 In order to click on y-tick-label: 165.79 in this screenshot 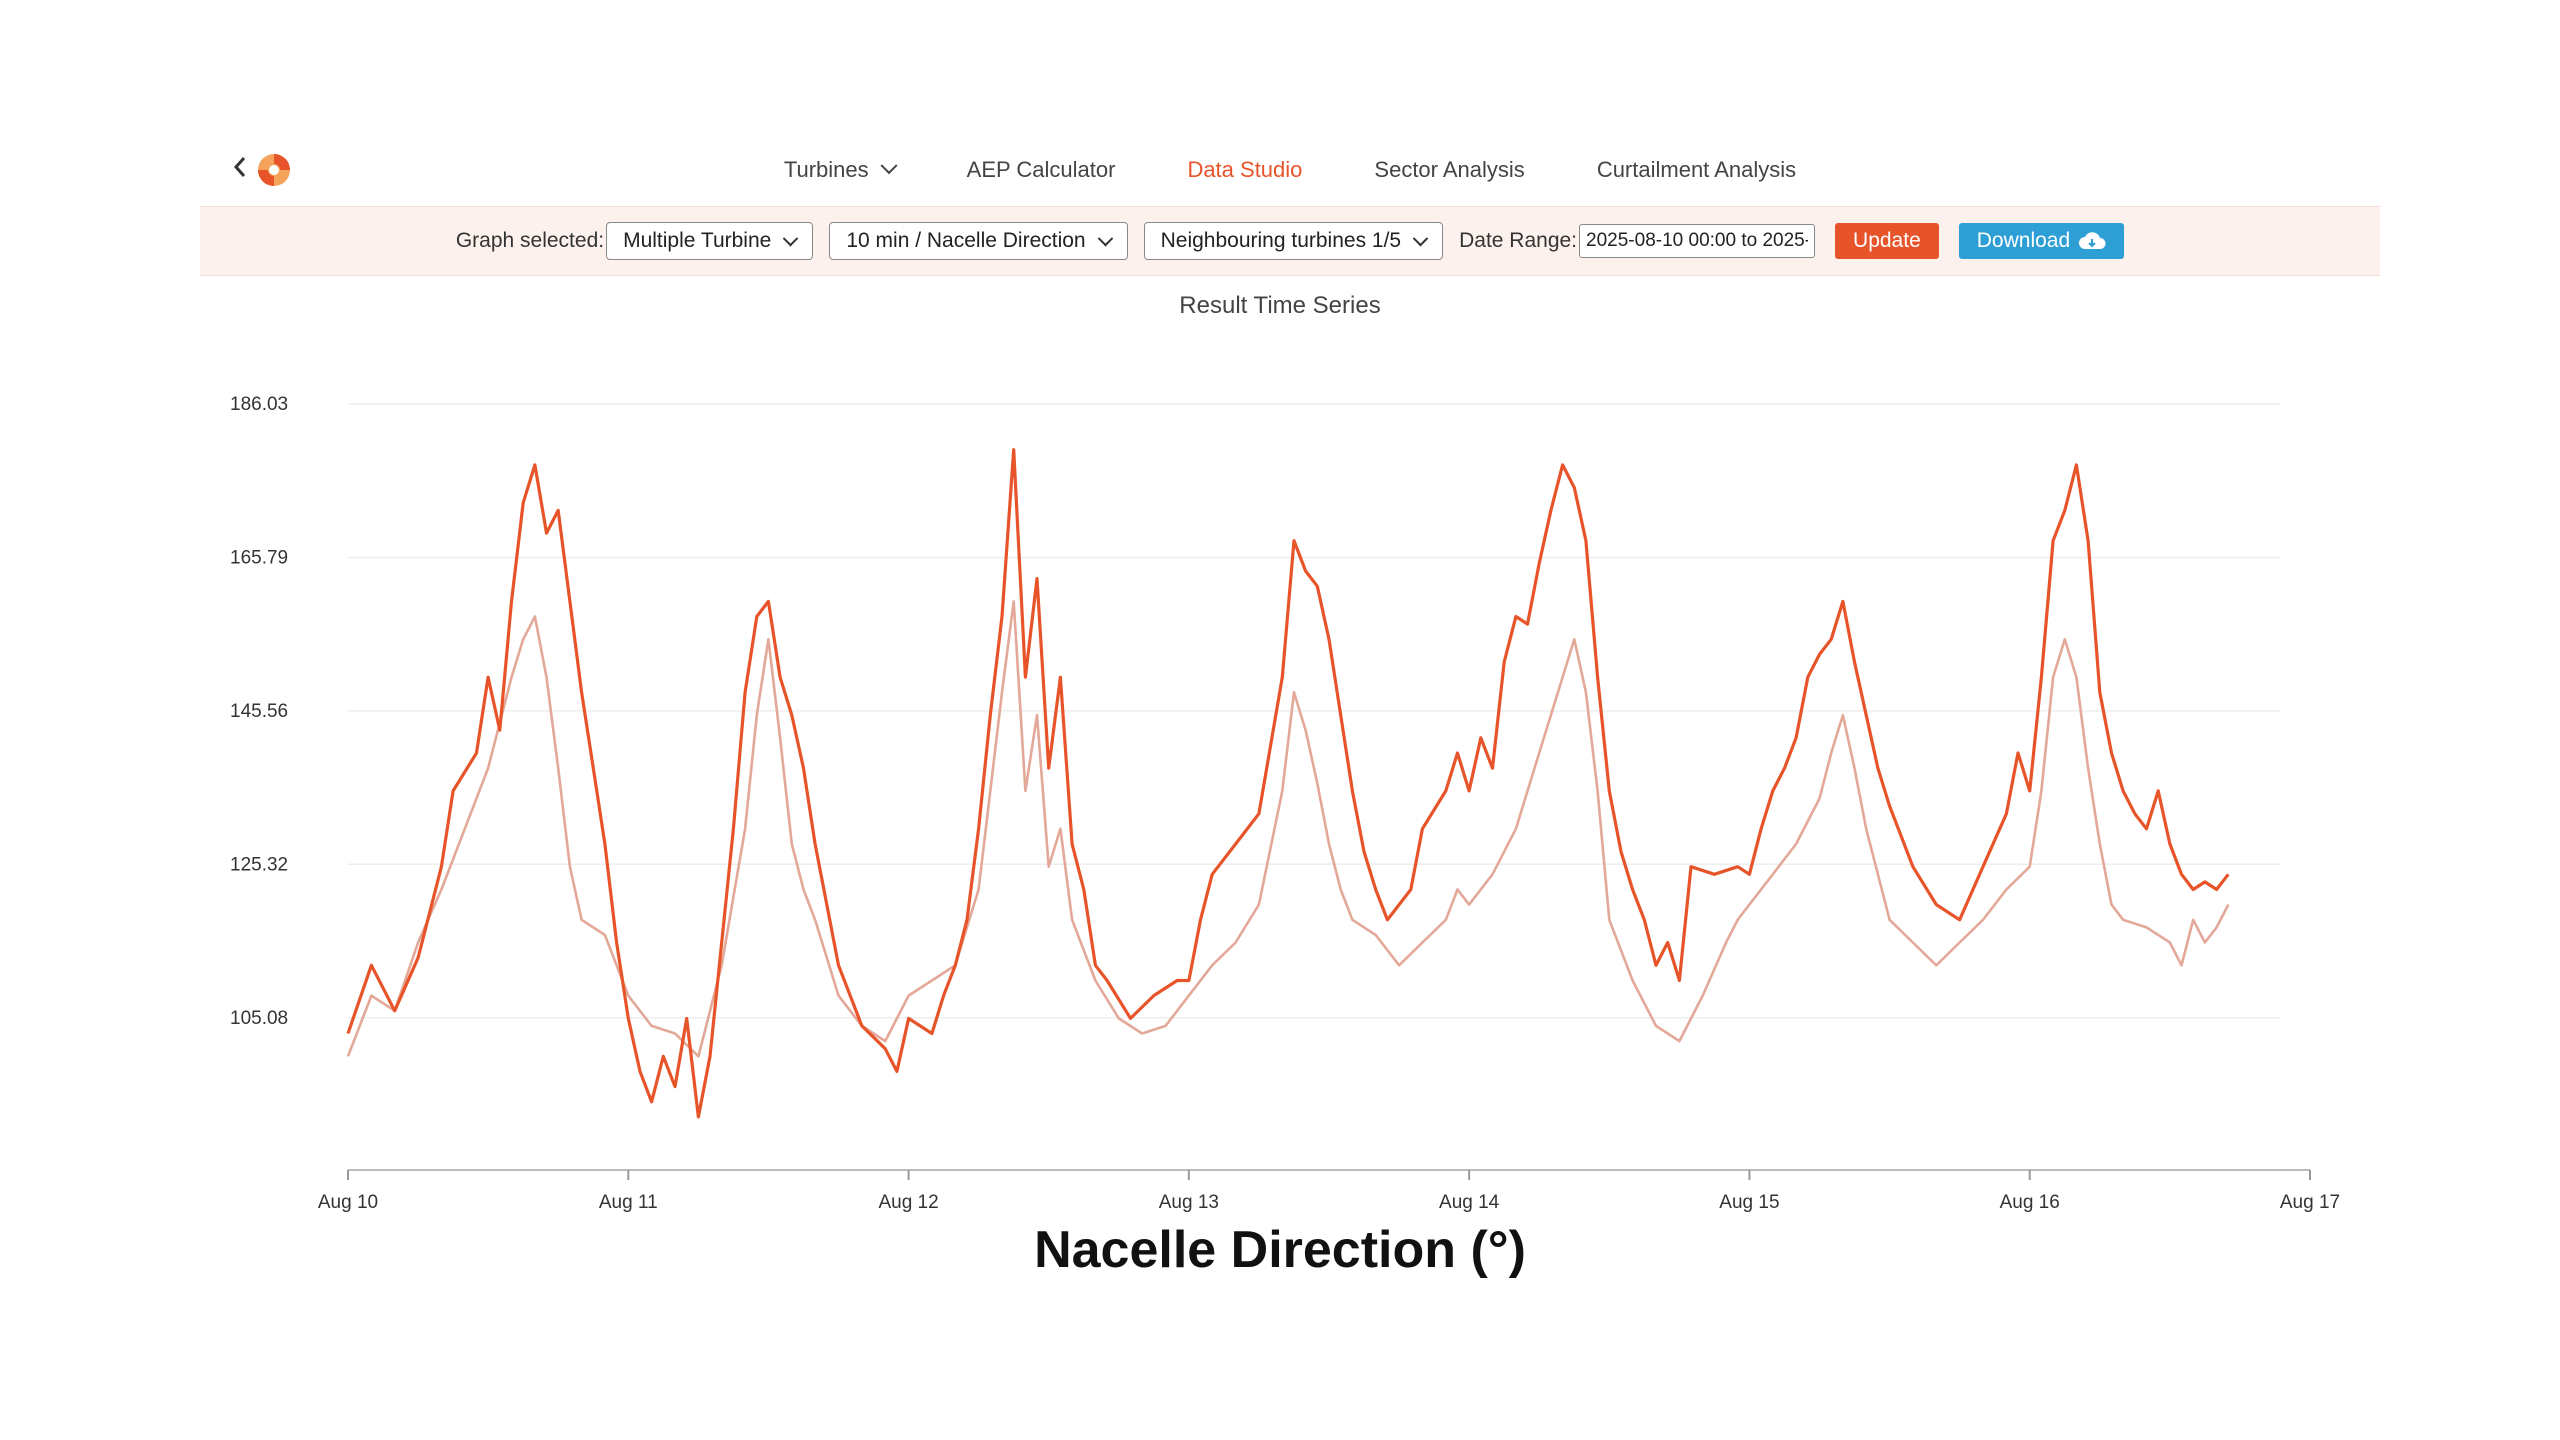, I will do `click(259, 557)`.